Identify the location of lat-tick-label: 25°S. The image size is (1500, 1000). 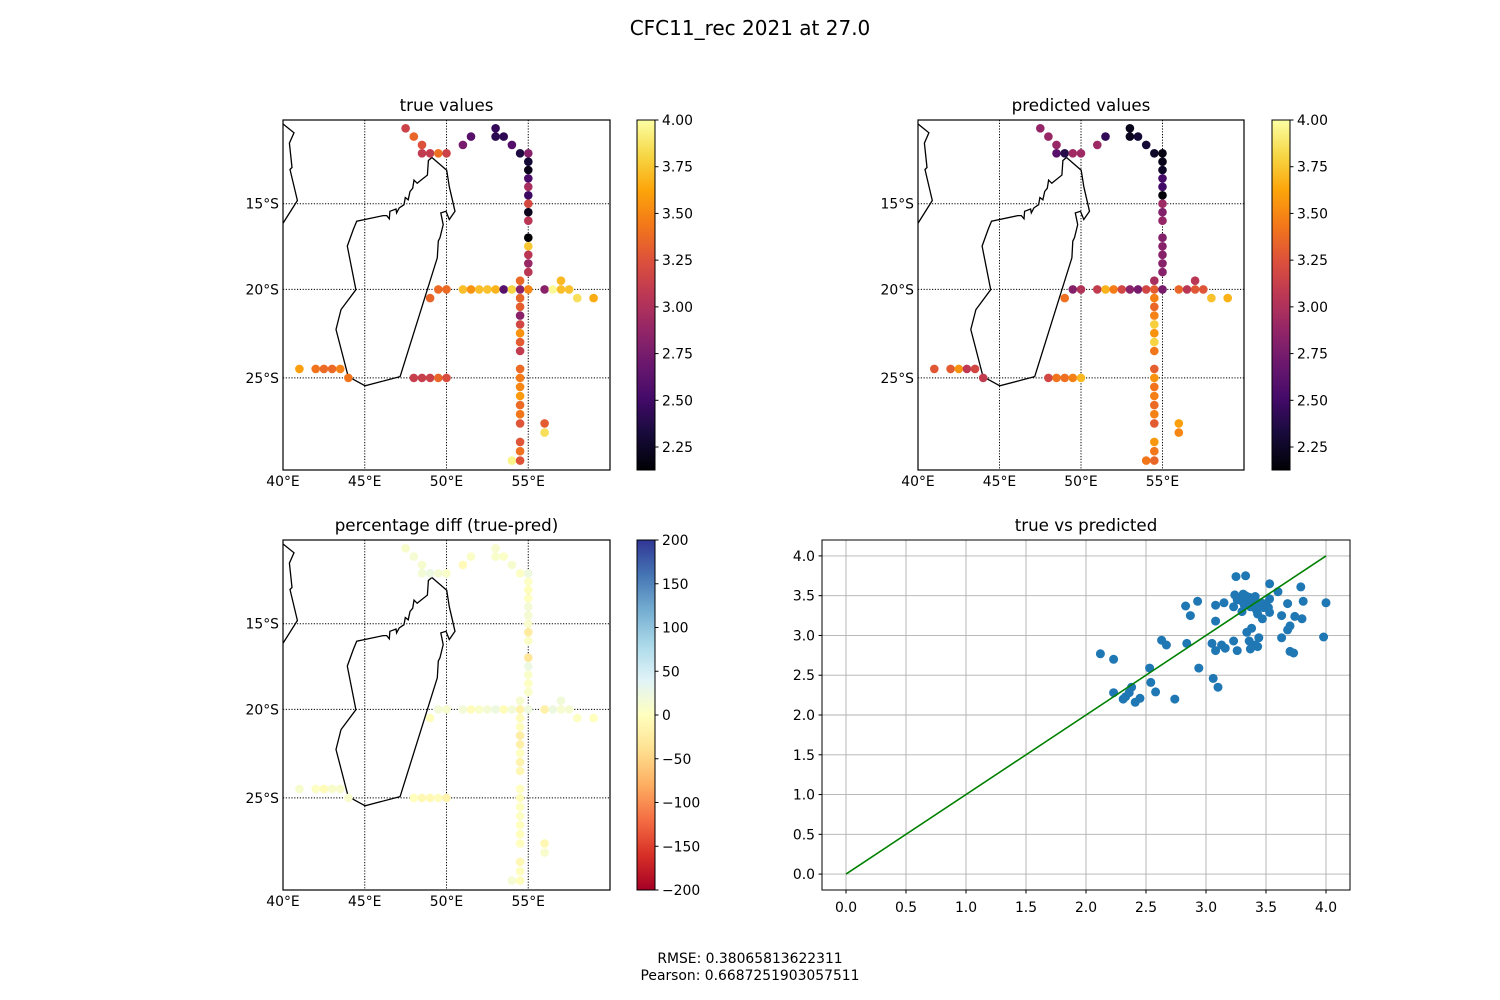
(898, 379).